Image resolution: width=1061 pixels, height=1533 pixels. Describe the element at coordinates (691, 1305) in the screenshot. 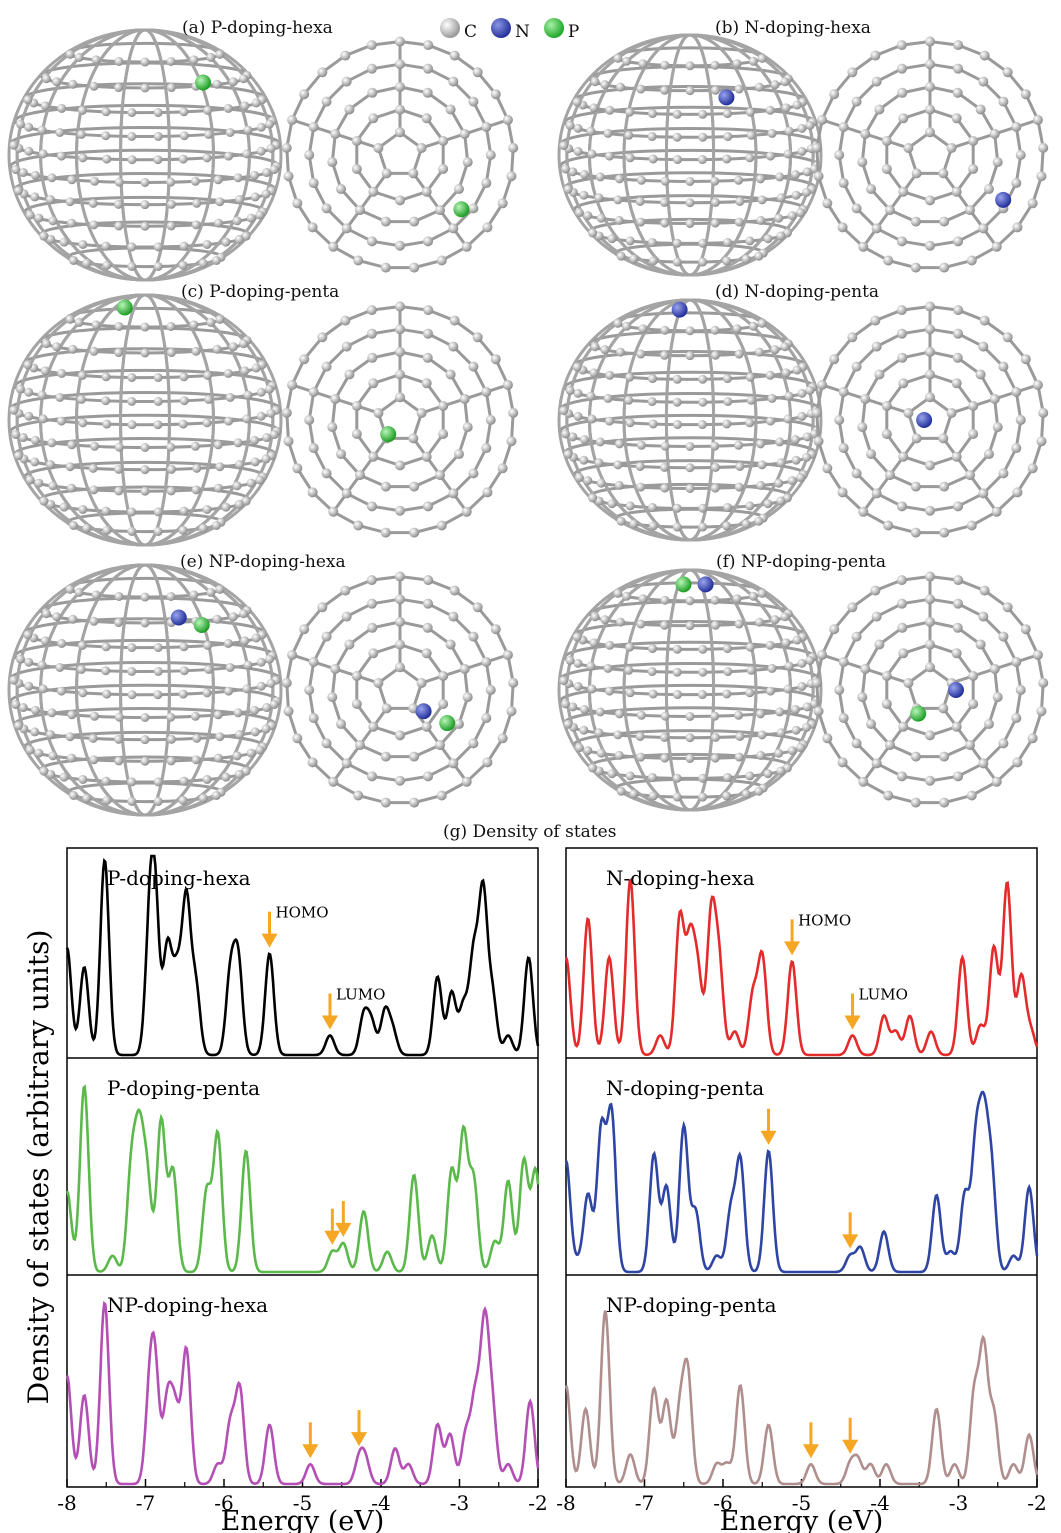

I see `series-label: NP-doping-penta` at that location.